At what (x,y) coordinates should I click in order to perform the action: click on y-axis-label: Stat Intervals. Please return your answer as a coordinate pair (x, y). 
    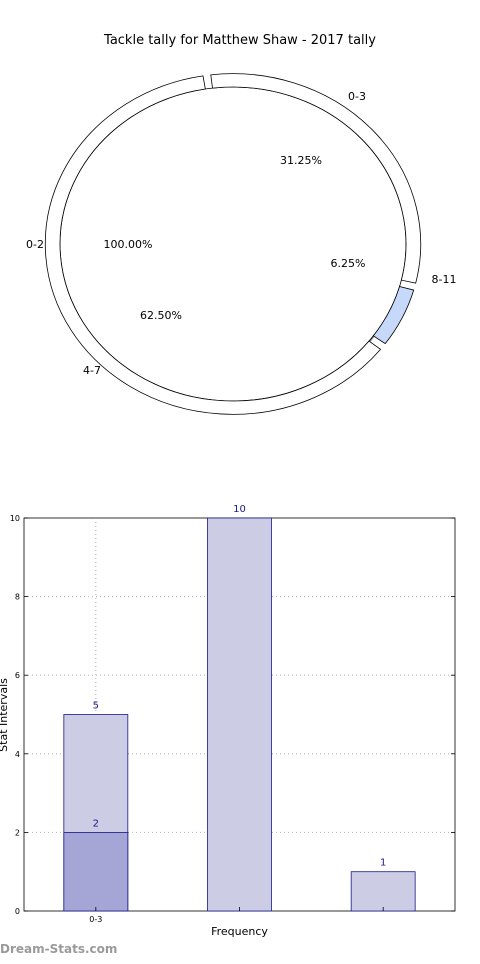
    Looking at the image, I should click on (5, 715).